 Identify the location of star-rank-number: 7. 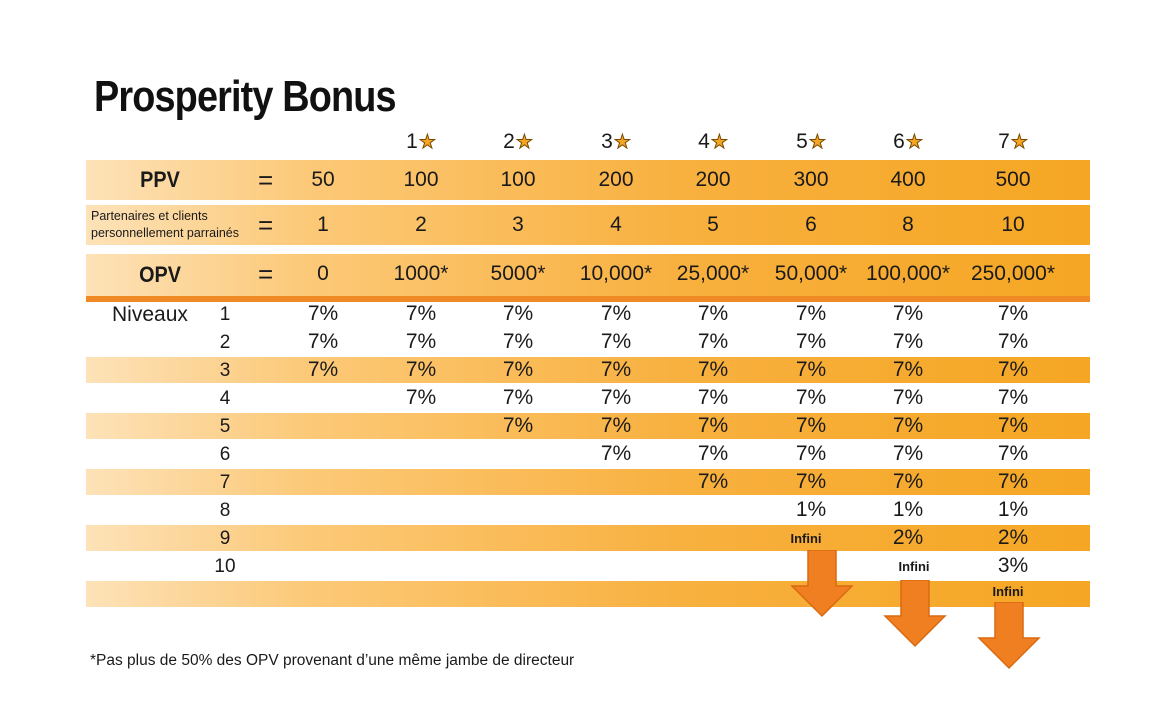
(1004, 141).